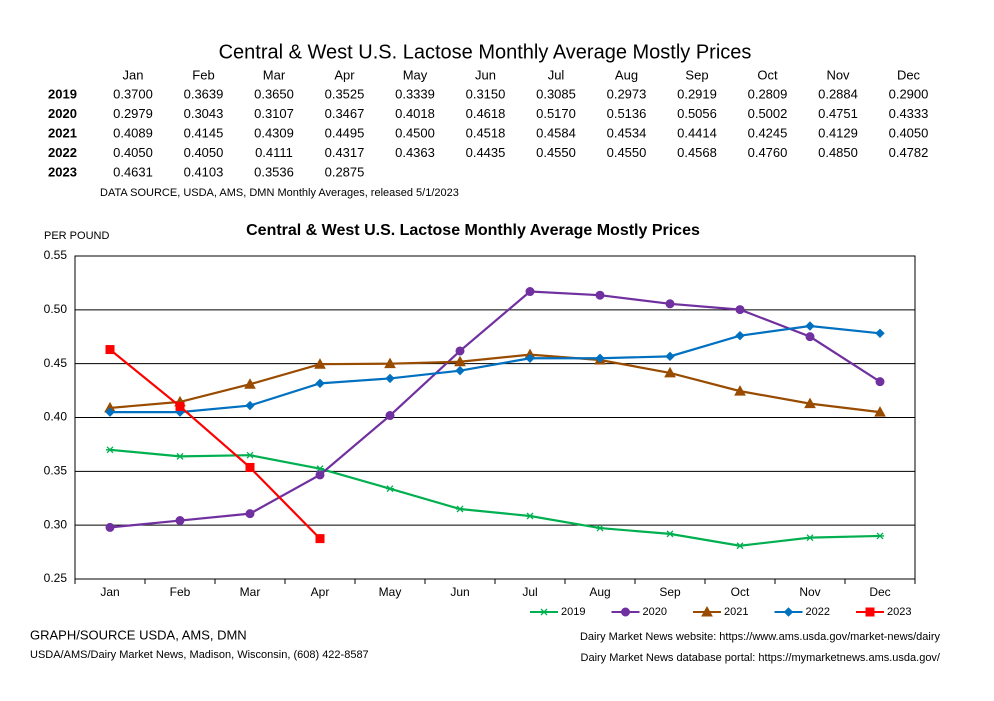  What do you see at coordinates (627, 132) in the screenshot?
I see `table-cell: 0.4534` at bounding box center [627, 132].